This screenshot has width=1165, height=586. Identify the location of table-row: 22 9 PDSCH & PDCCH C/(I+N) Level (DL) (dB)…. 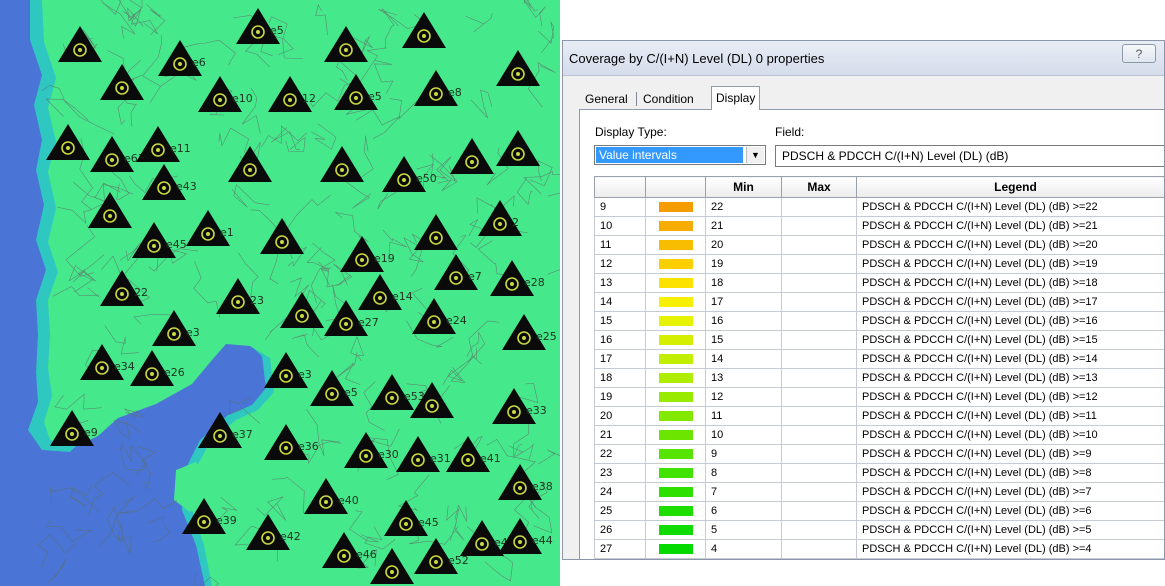
(879, 454).